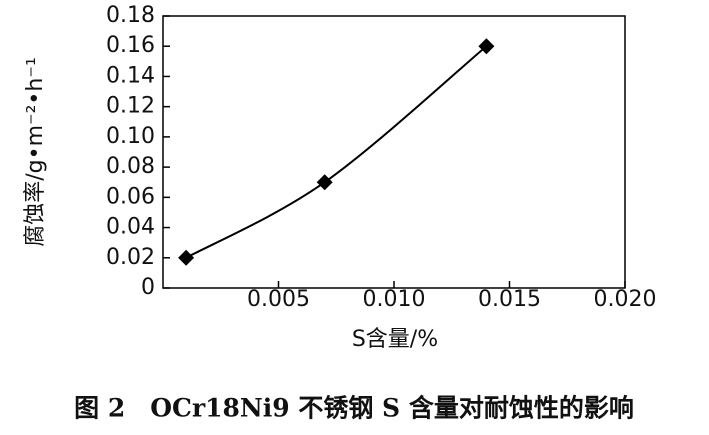 This screenshot has width=709, height=435. What do you see at coordinates (35, 152) in the screenshot?
I see `y-axis-label: 腐蚀率/g•m⁻²•h⁻¹` at bounding box center [35, 152].